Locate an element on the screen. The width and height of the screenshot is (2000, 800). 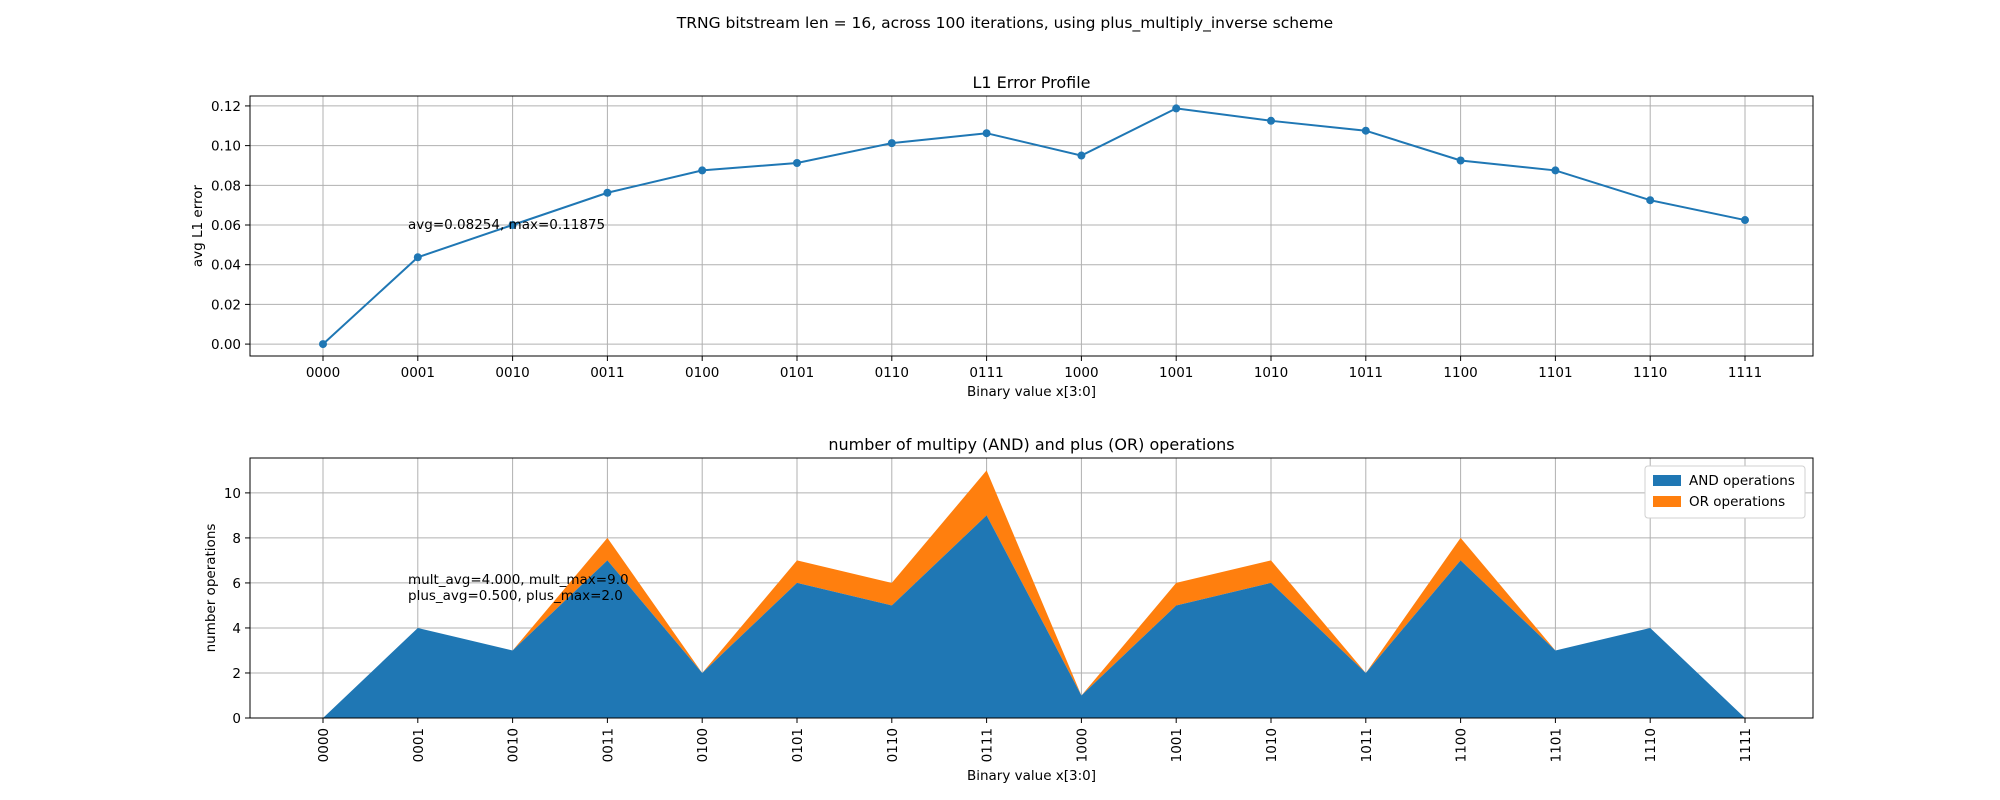
y-tick-label: 0.08 is located at coordinates (226, 186).